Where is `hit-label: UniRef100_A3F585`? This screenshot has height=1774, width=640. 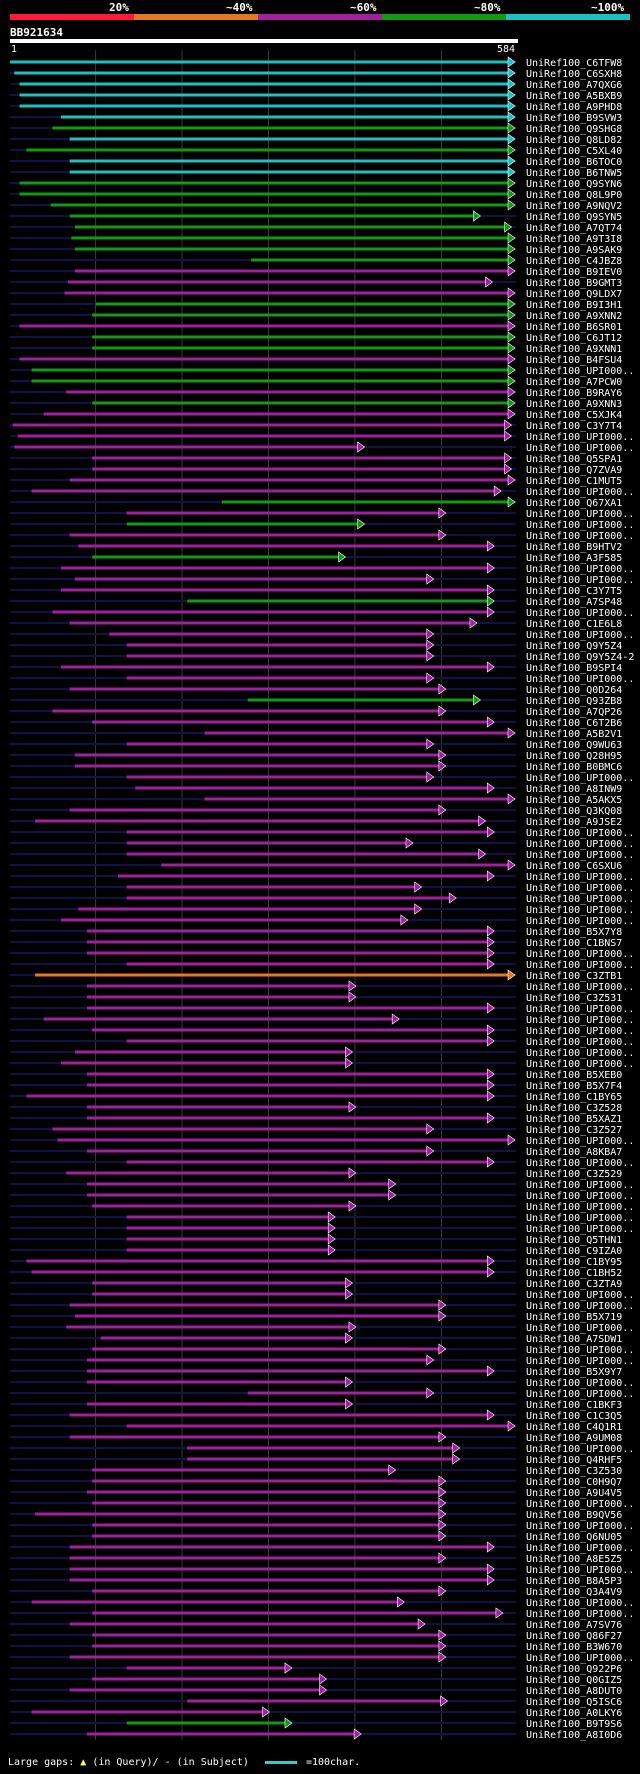 hit-label: UniRef100_A3F585 is located at coordinates (574, 558).